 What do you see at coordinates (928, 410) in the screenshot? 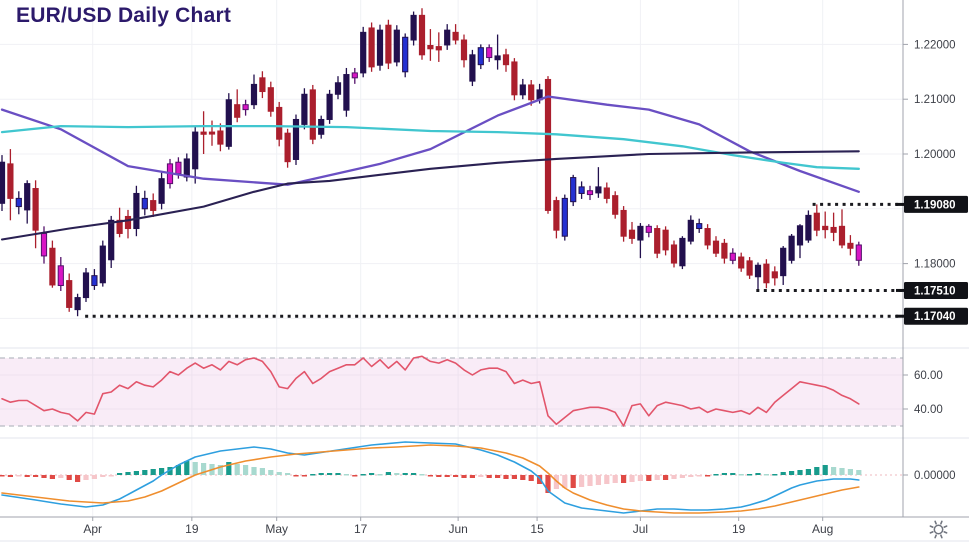
I see `rsi-axis-label: 40.00` at bounding box center [928, 410].